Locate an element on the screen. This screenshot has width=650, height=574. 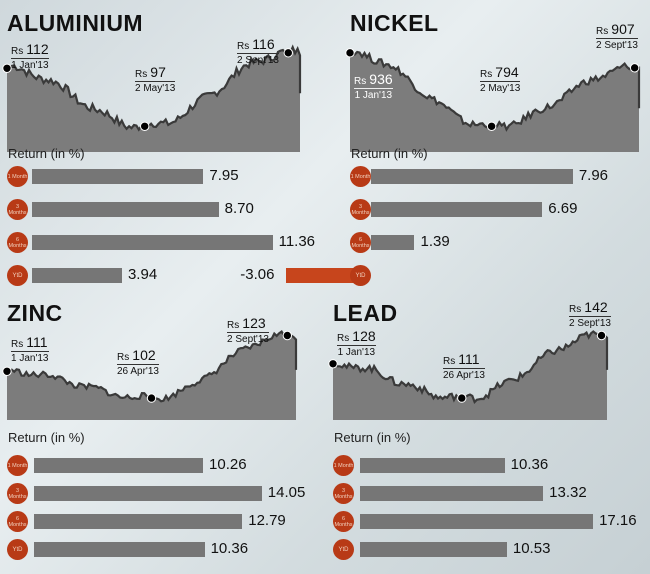
return-value: 7.96 is located at coordinates (593, 175).